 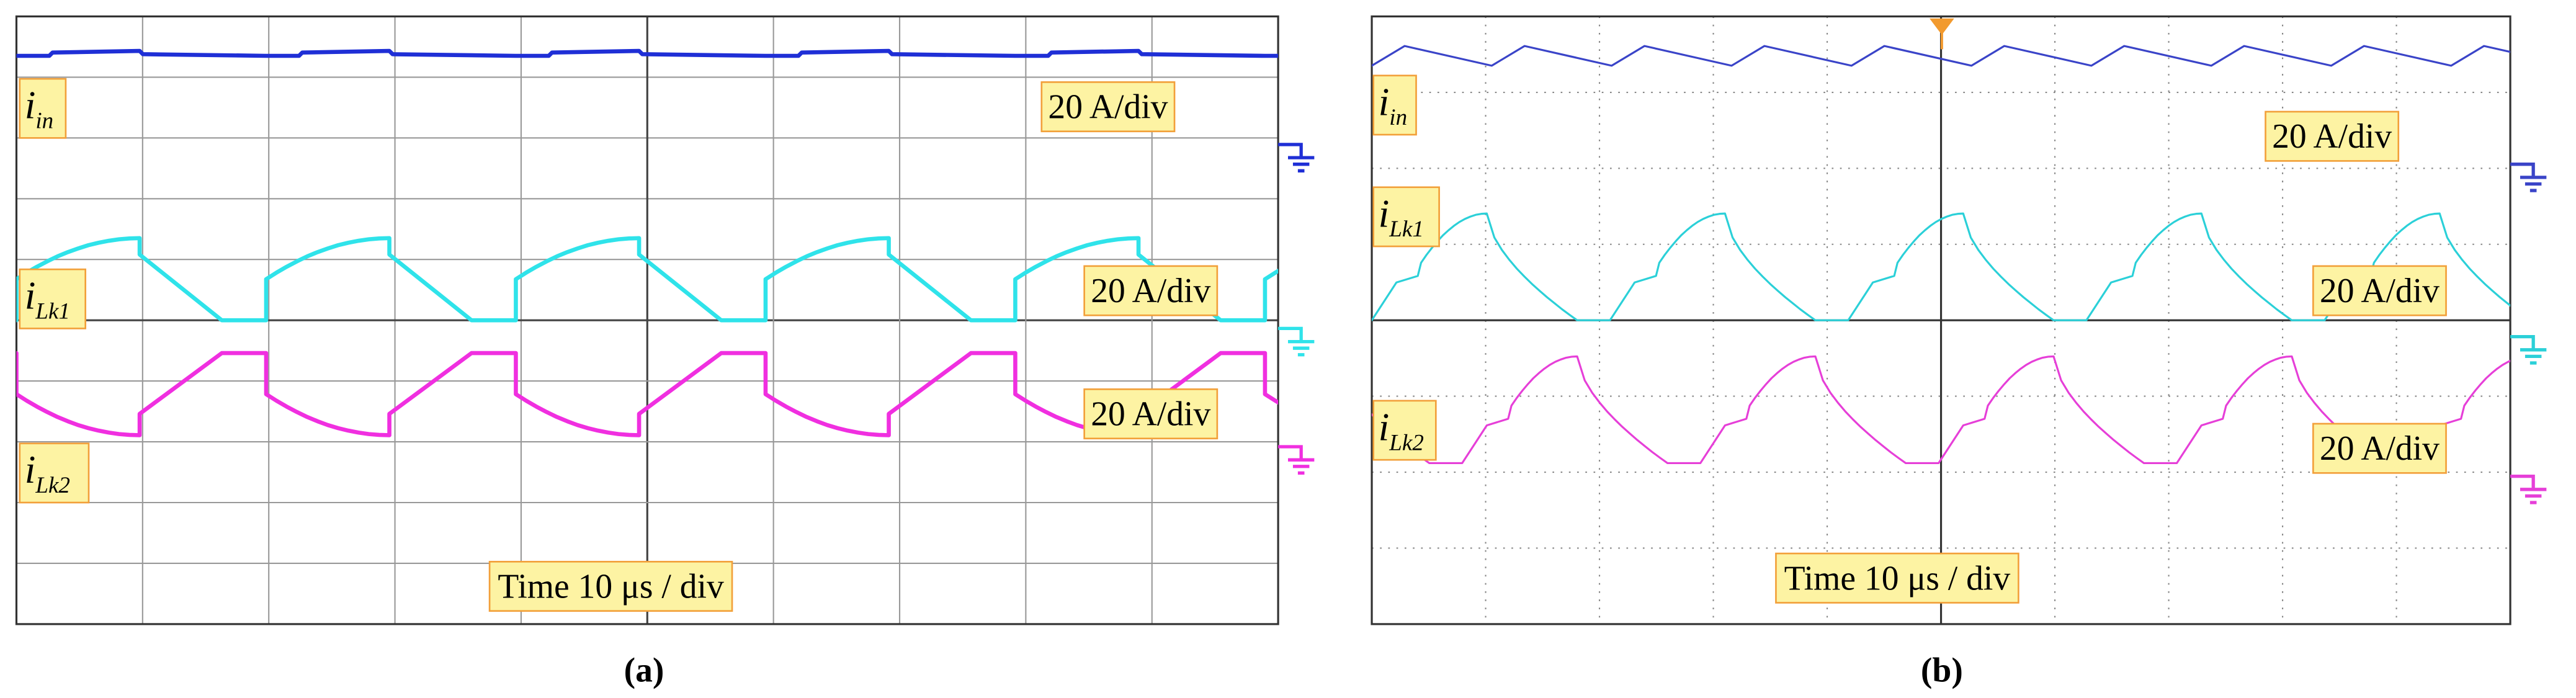 I want to click on wave-iin-b, so click(x=1941, y=56).